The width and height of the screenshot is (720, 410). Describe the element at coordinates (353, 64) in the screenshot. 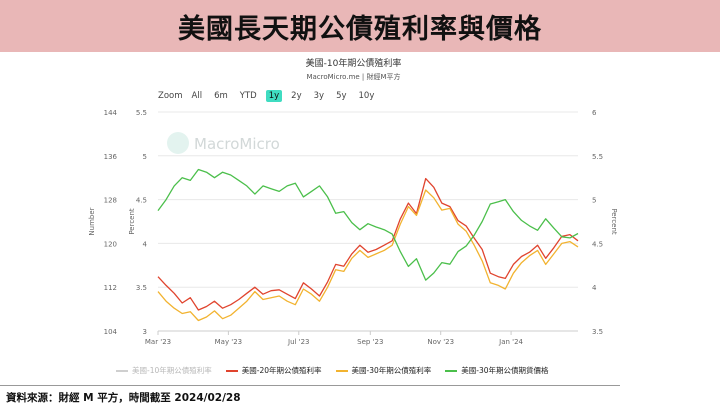

I see `chart-title: 美國-10年期公債殖利率` at that location.